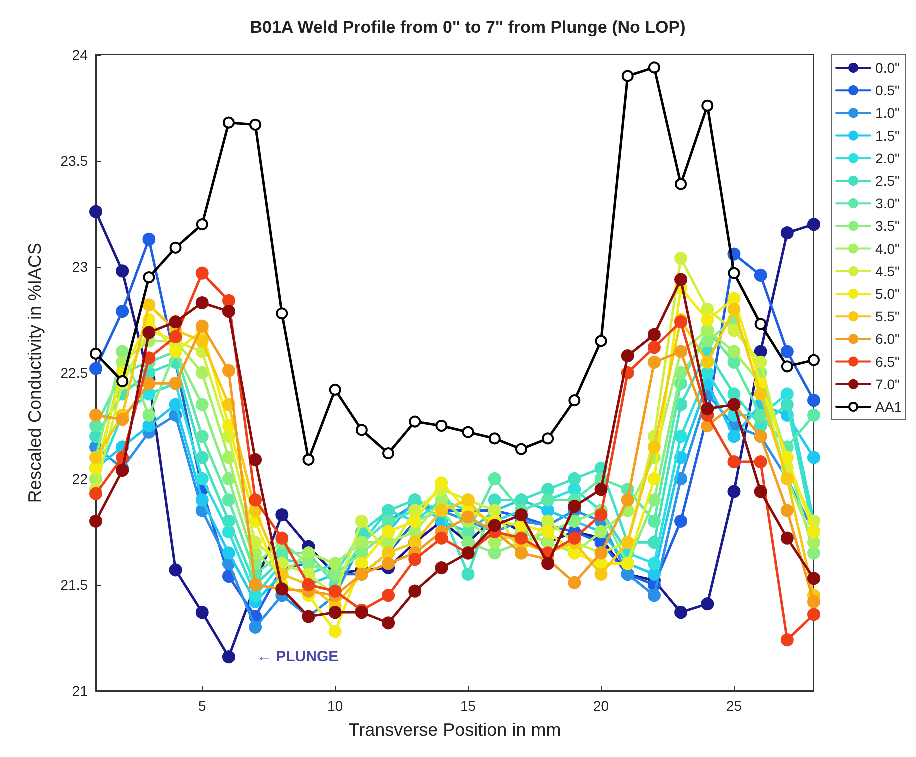 This screenshot has width=916, height=757. I want to click on legend-label: 0.5", so click(888, 90).